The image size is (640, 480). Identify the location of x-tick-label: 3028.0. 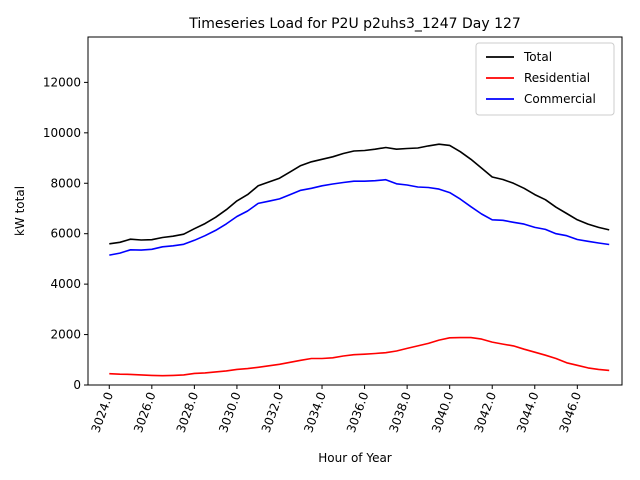
(188, 412).